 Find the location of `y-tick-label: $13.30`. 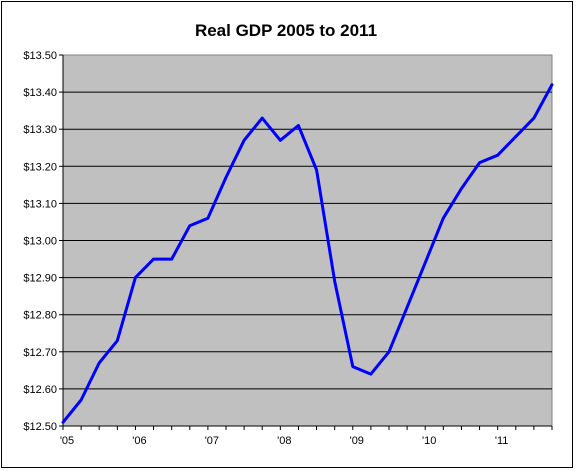

y-tick-label: $13.30 is located at coordinates (40, 130).